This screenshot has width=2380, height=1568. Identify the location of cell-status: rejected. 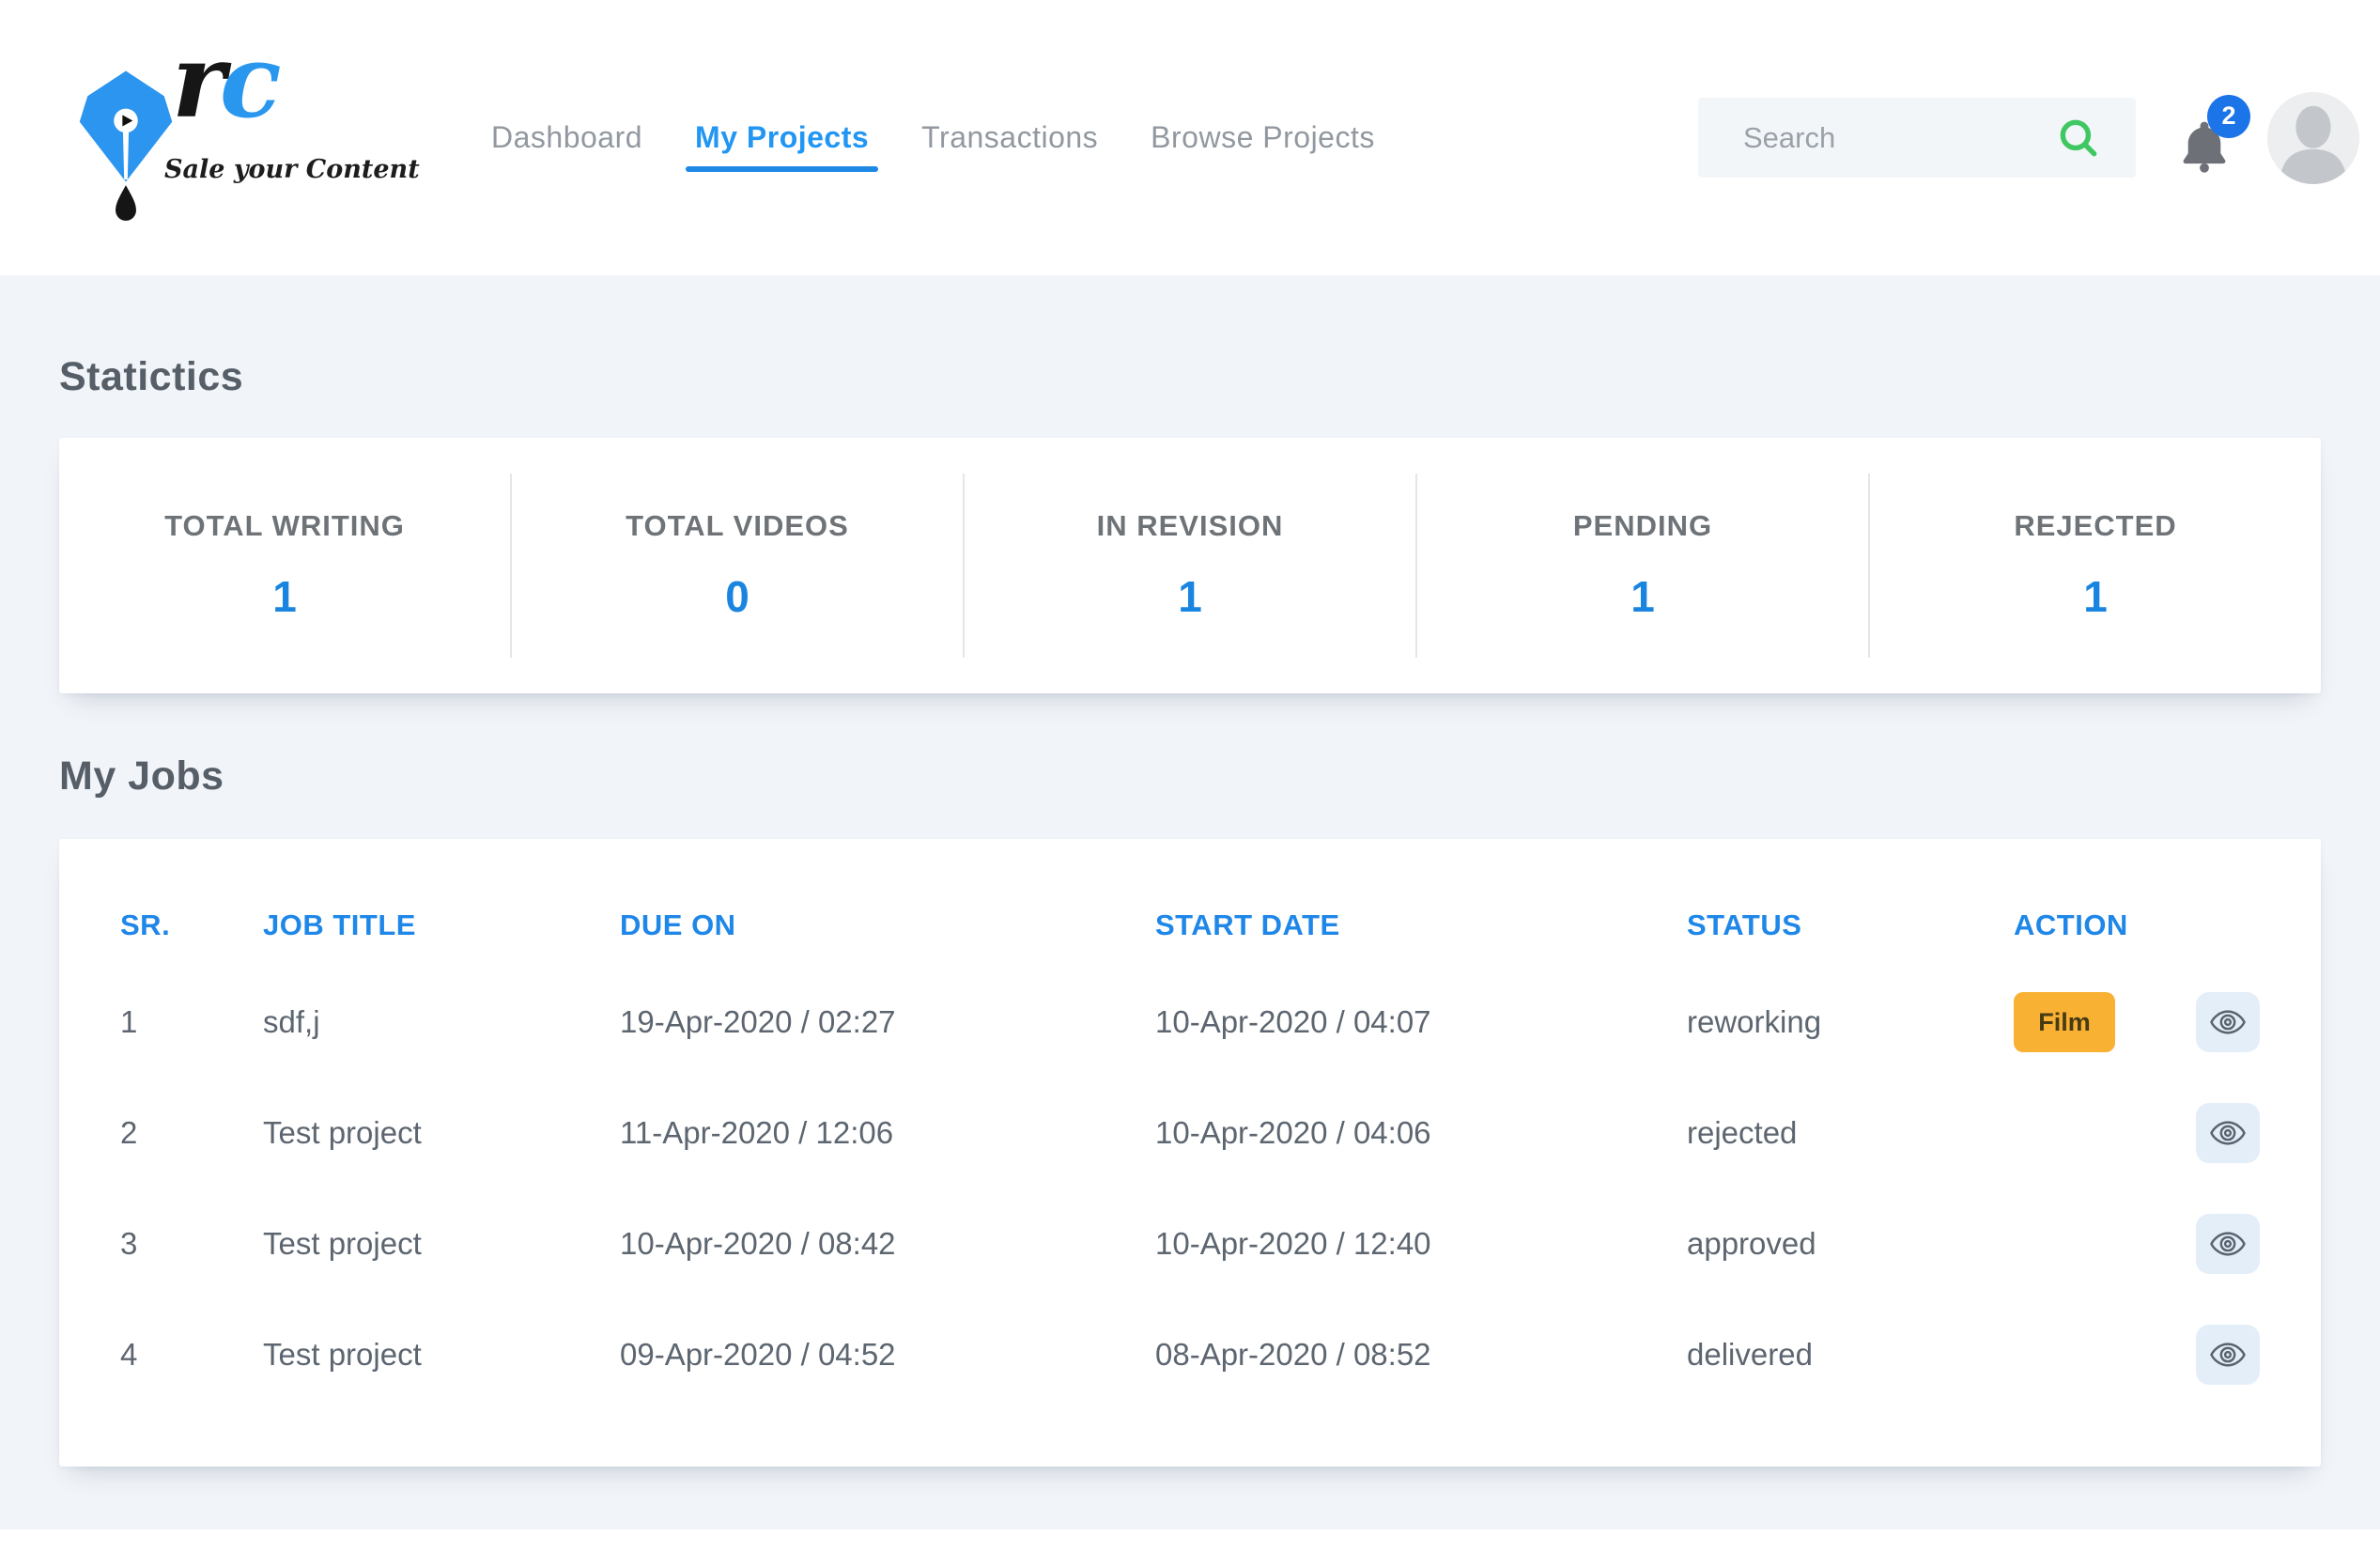
(1742, 1132).